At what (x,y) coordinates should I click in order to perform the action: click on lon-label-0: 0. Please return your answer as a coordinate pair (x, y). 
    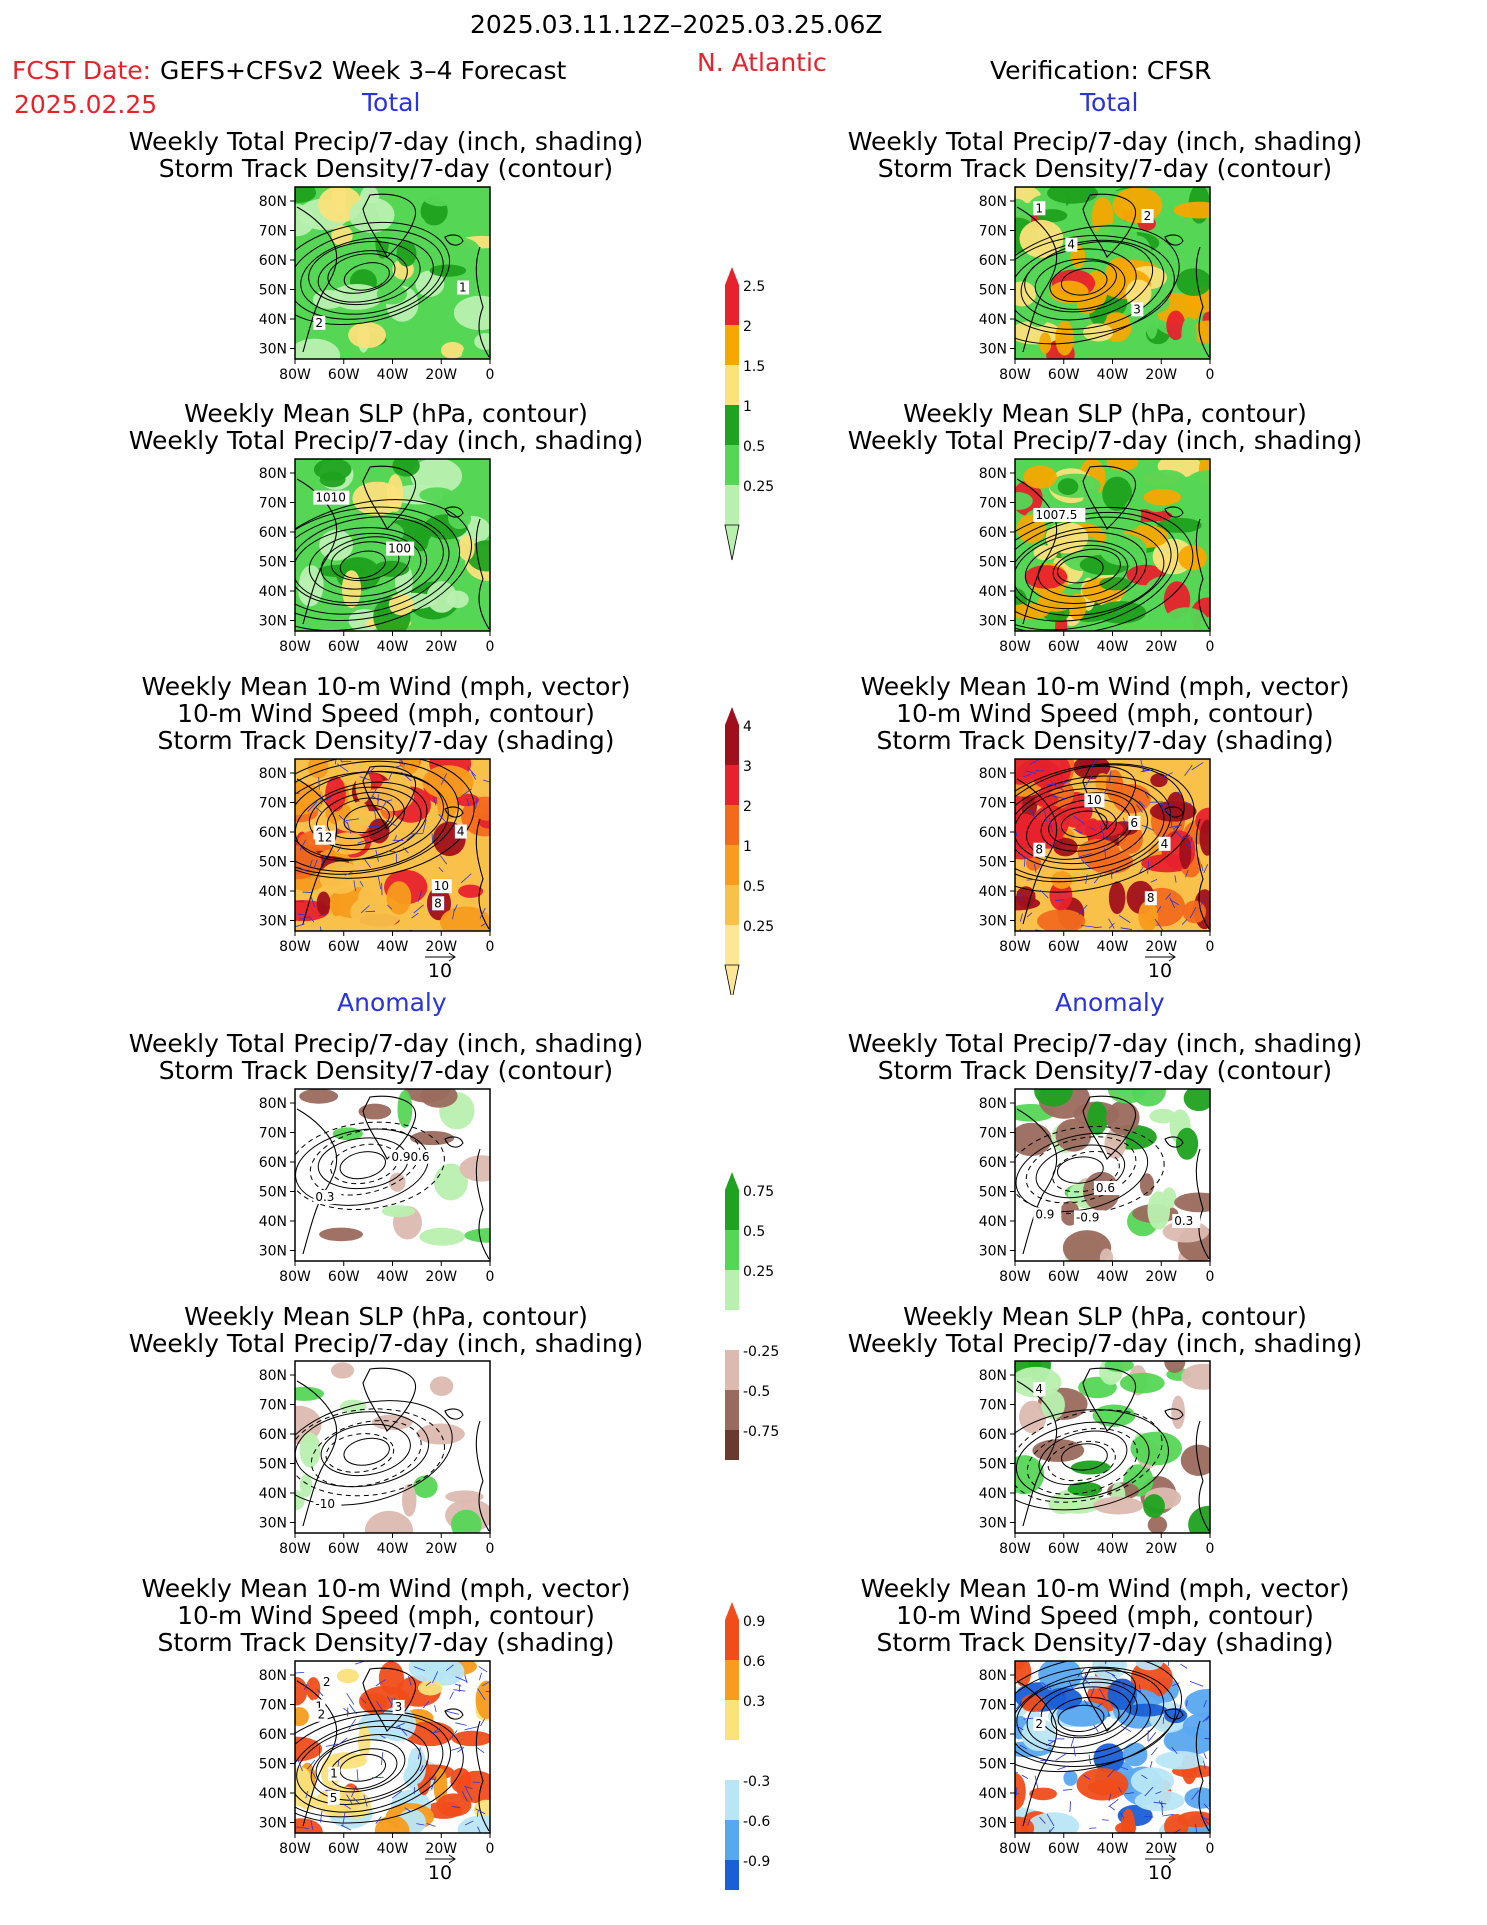
    Looking at the image, I should click on (490, 1277).